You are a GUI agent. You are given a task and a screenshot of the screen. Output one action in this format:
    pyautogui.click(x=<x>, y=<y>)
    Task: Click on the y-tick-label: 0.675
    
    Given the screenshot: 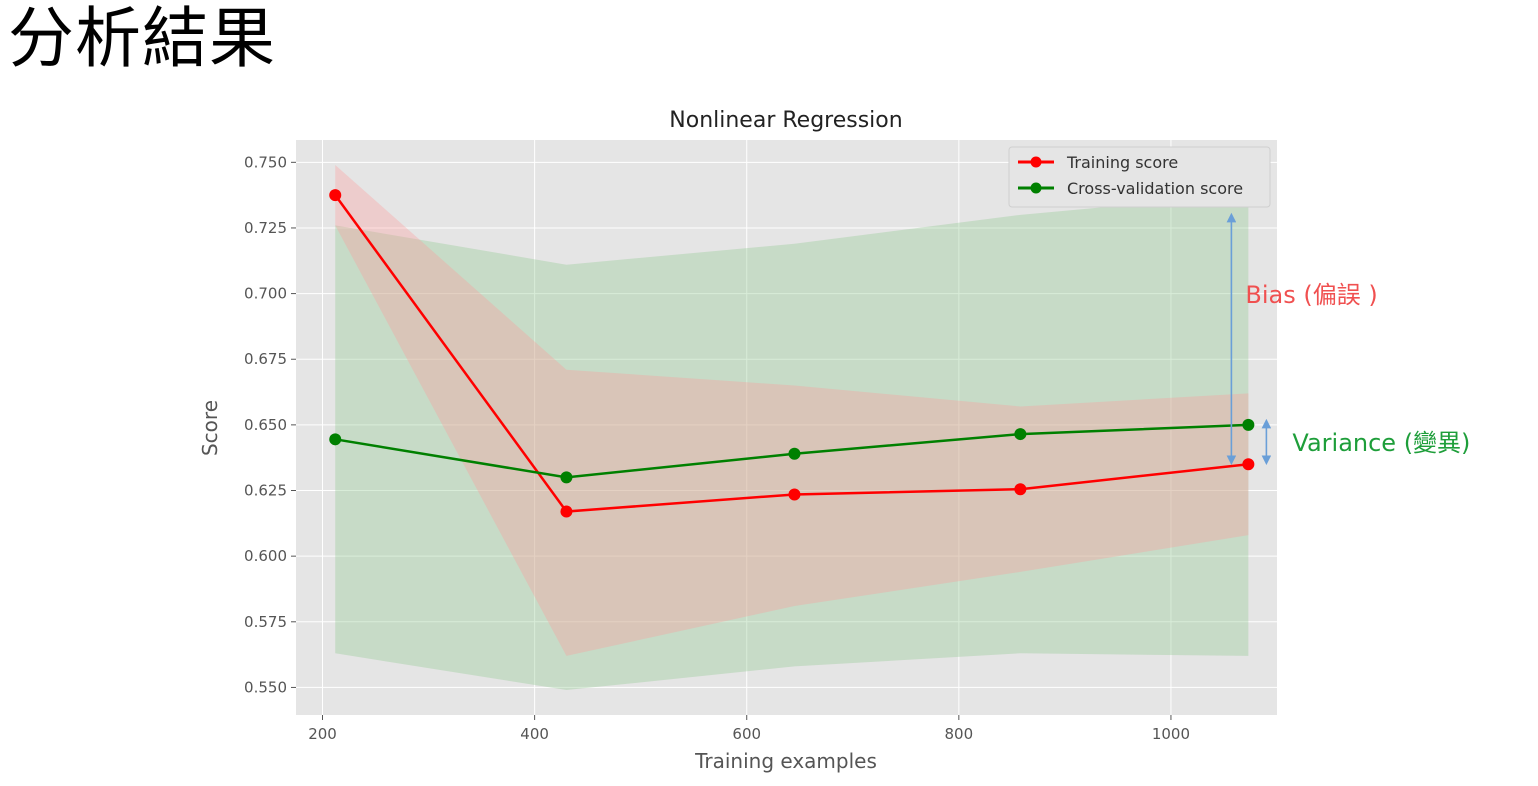 What is the action you would take?
    pyautogui.click(x=265, y=359)
    